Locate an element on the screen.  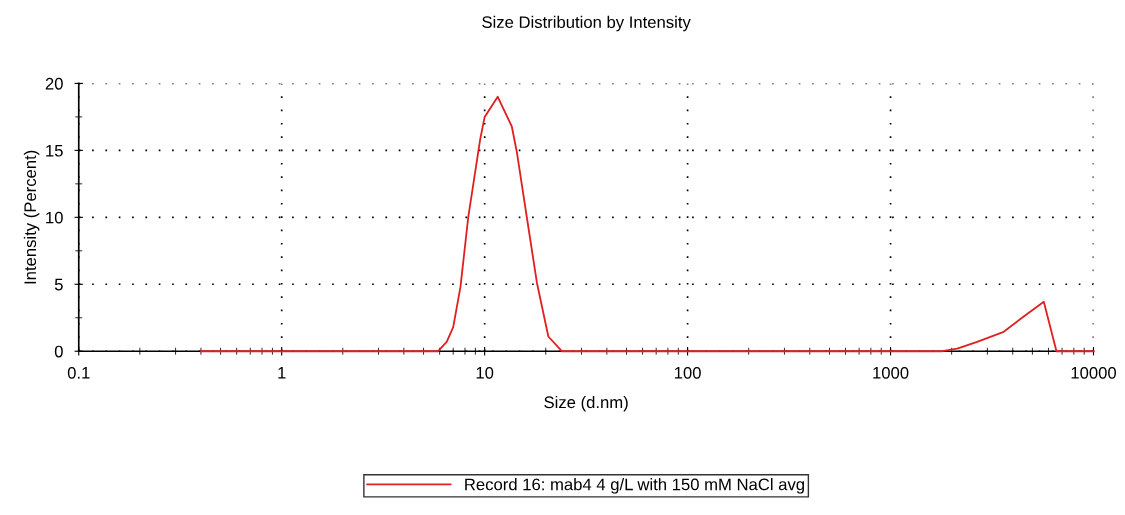
x-tick-label: 10000 is located at coordinates (1094, 372).